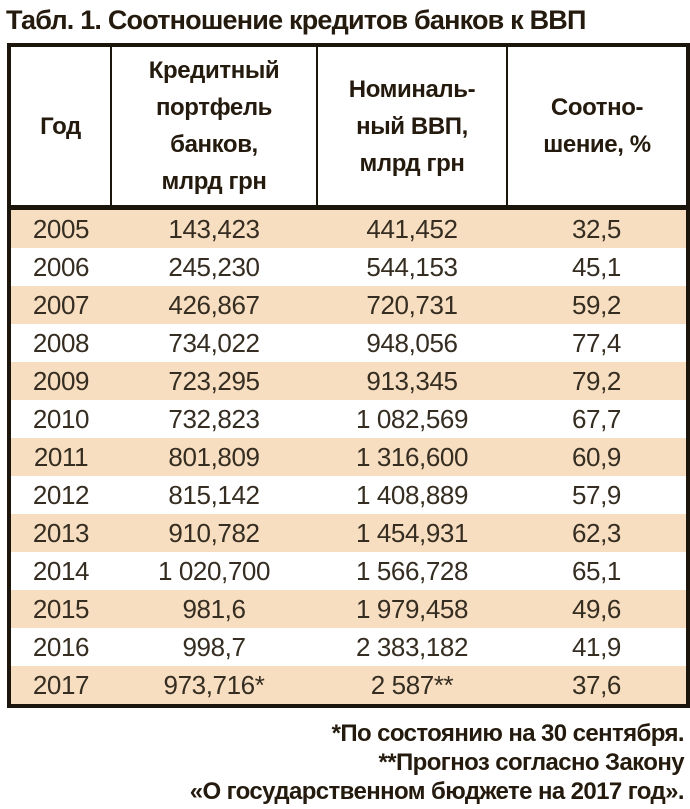  I want to click on cell-credit: 981,6, so click(214, 608).